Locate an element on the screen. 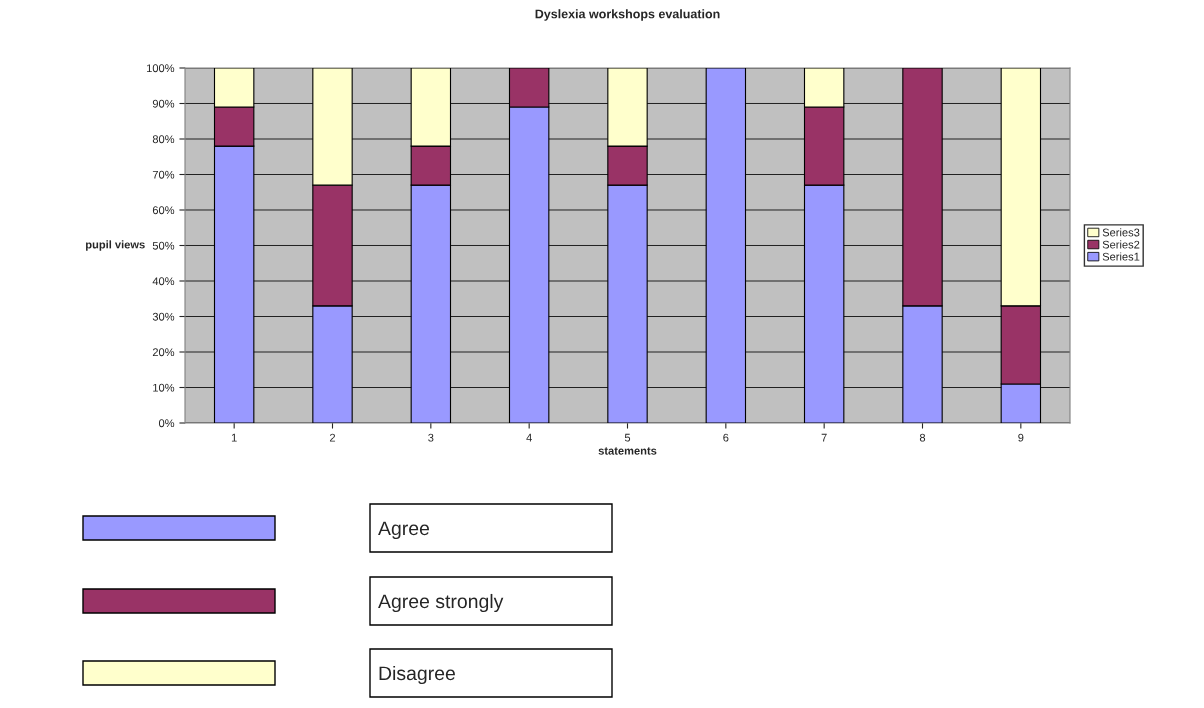  text: Disagree is located at coordinates (417, 675).